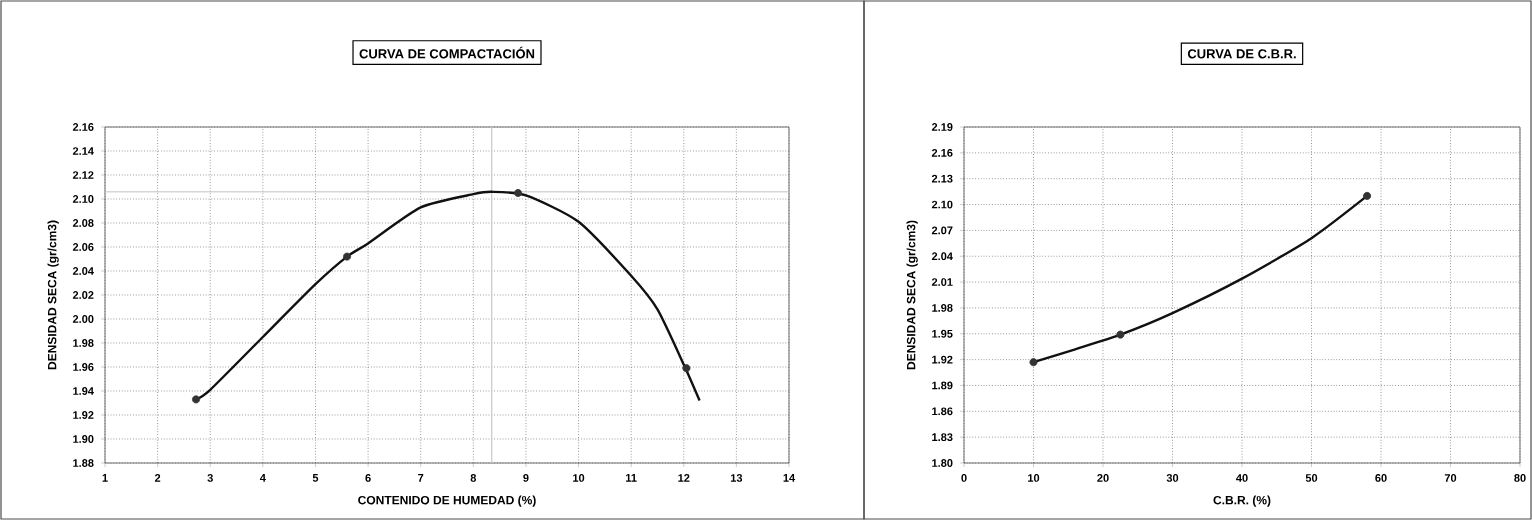 This screenshot has width=1532, height=520. What do you see at coordinates (964, 478) in the screenshot?
I see `x-tick-label: 0` at bounding box center [964, 478].